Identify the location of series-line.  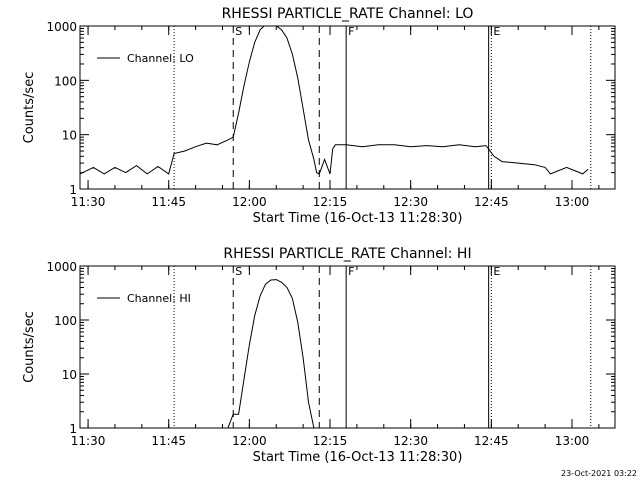
(271, 353).